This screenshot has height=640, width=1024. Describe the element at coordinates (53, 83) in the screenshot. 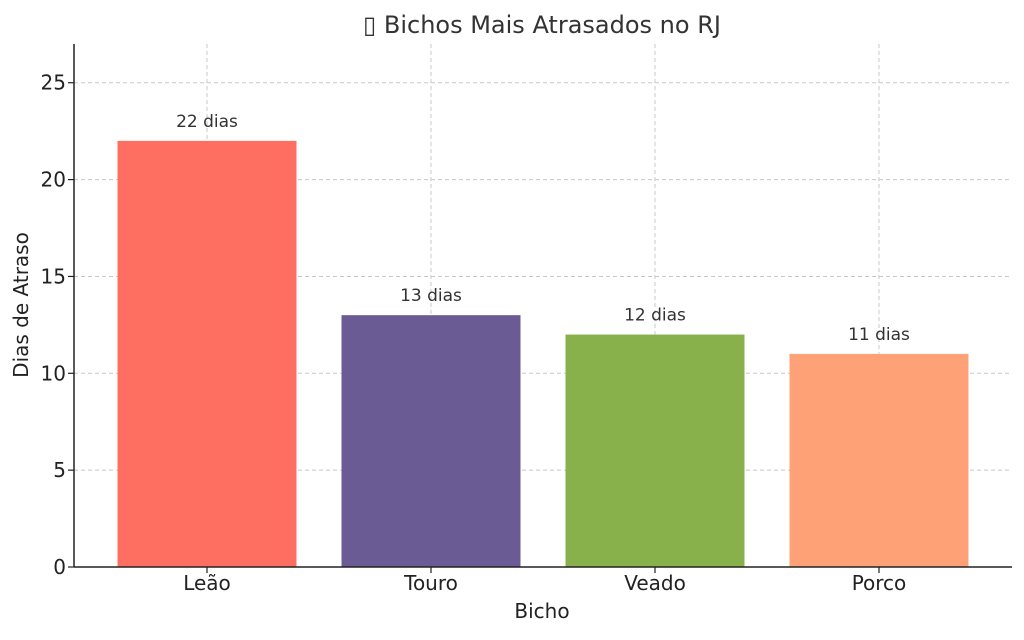

I see `y-tick-label: 25` at that location.